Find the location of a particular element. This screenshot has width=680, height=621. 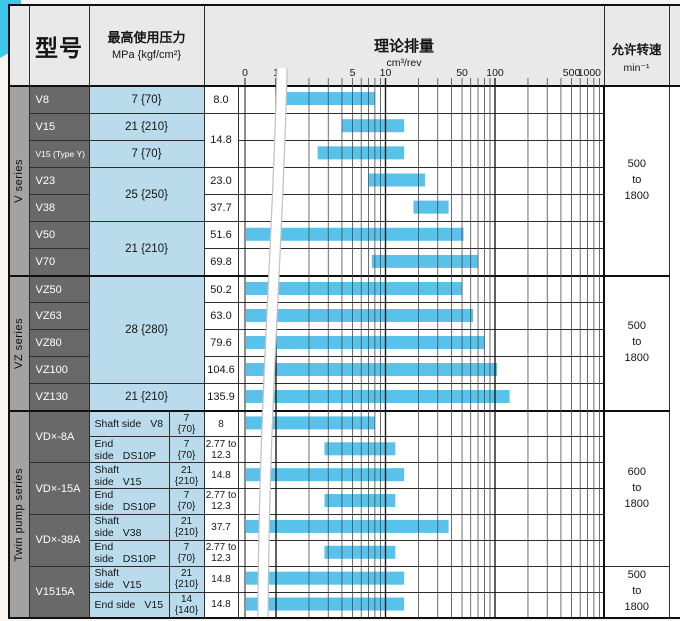

table-row: V15 21 {210} 14.8 is located at coordinates (344, 140).